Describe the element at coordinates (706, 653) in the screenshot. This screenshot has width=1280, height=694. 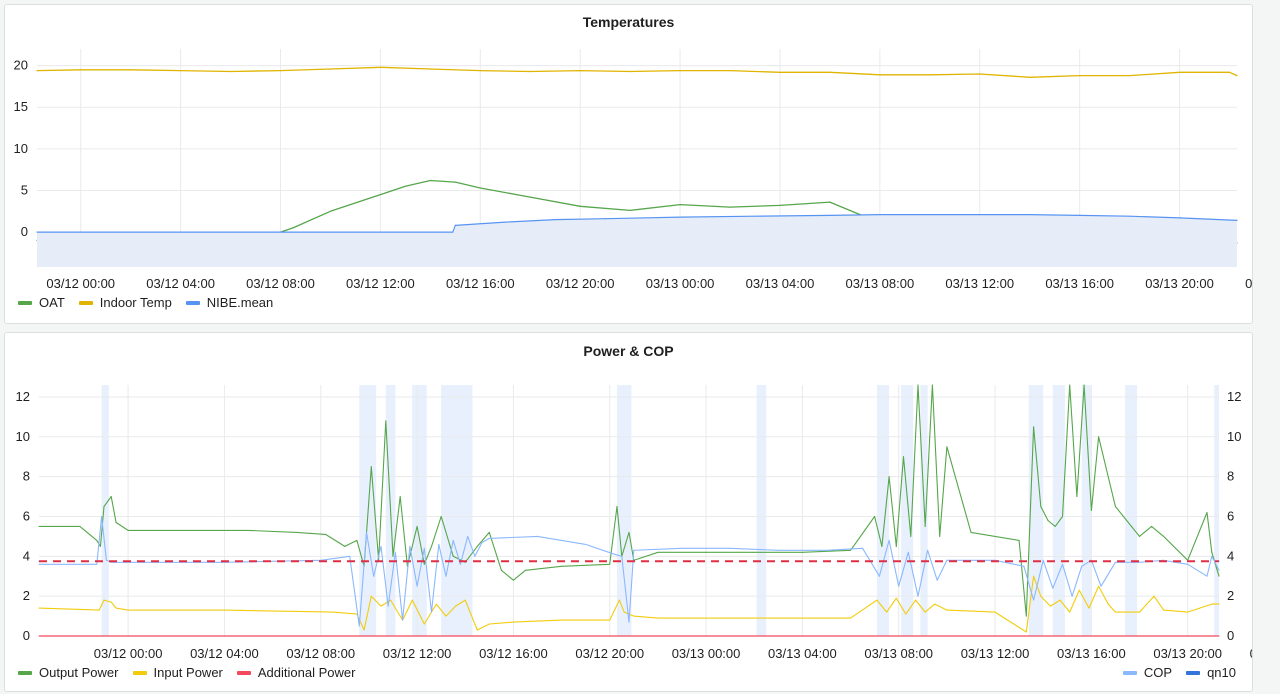
I see `x-tick-label: 03/13 00:00` at that location.